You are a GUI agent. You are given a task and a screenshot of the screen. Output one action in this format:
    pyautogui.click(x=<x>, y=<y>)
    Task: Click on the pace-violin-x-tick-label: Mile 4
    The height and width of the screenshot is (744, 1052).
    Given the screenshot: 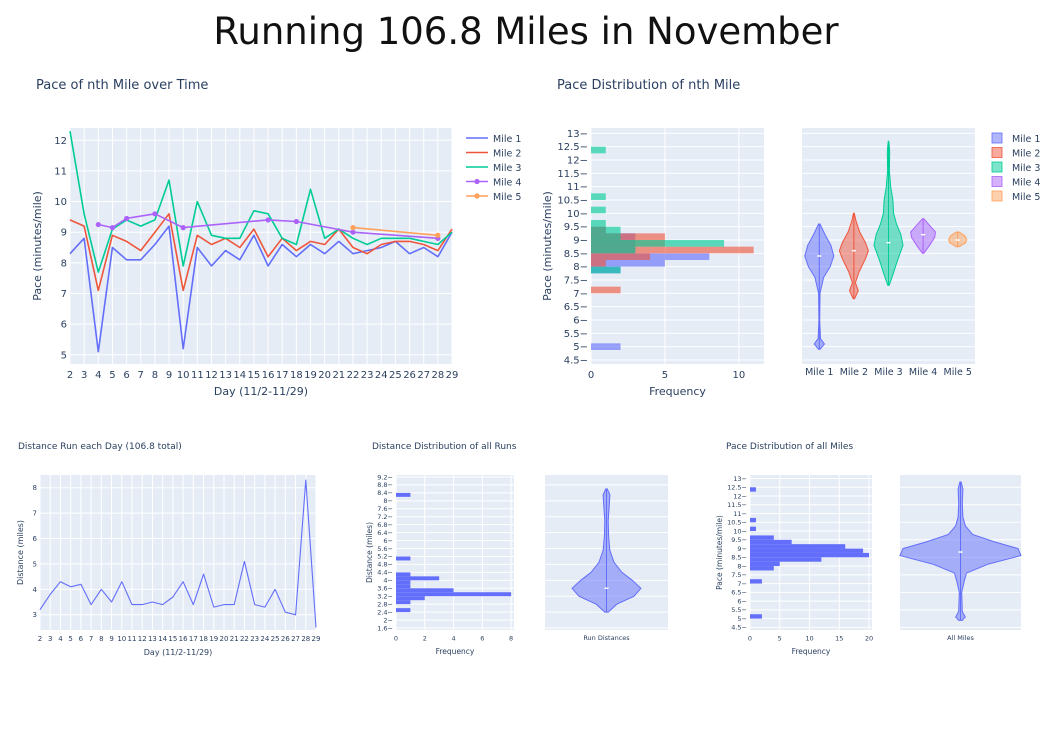 What is the action you would take?
    pyautogui.click(x=923, y=372)
    